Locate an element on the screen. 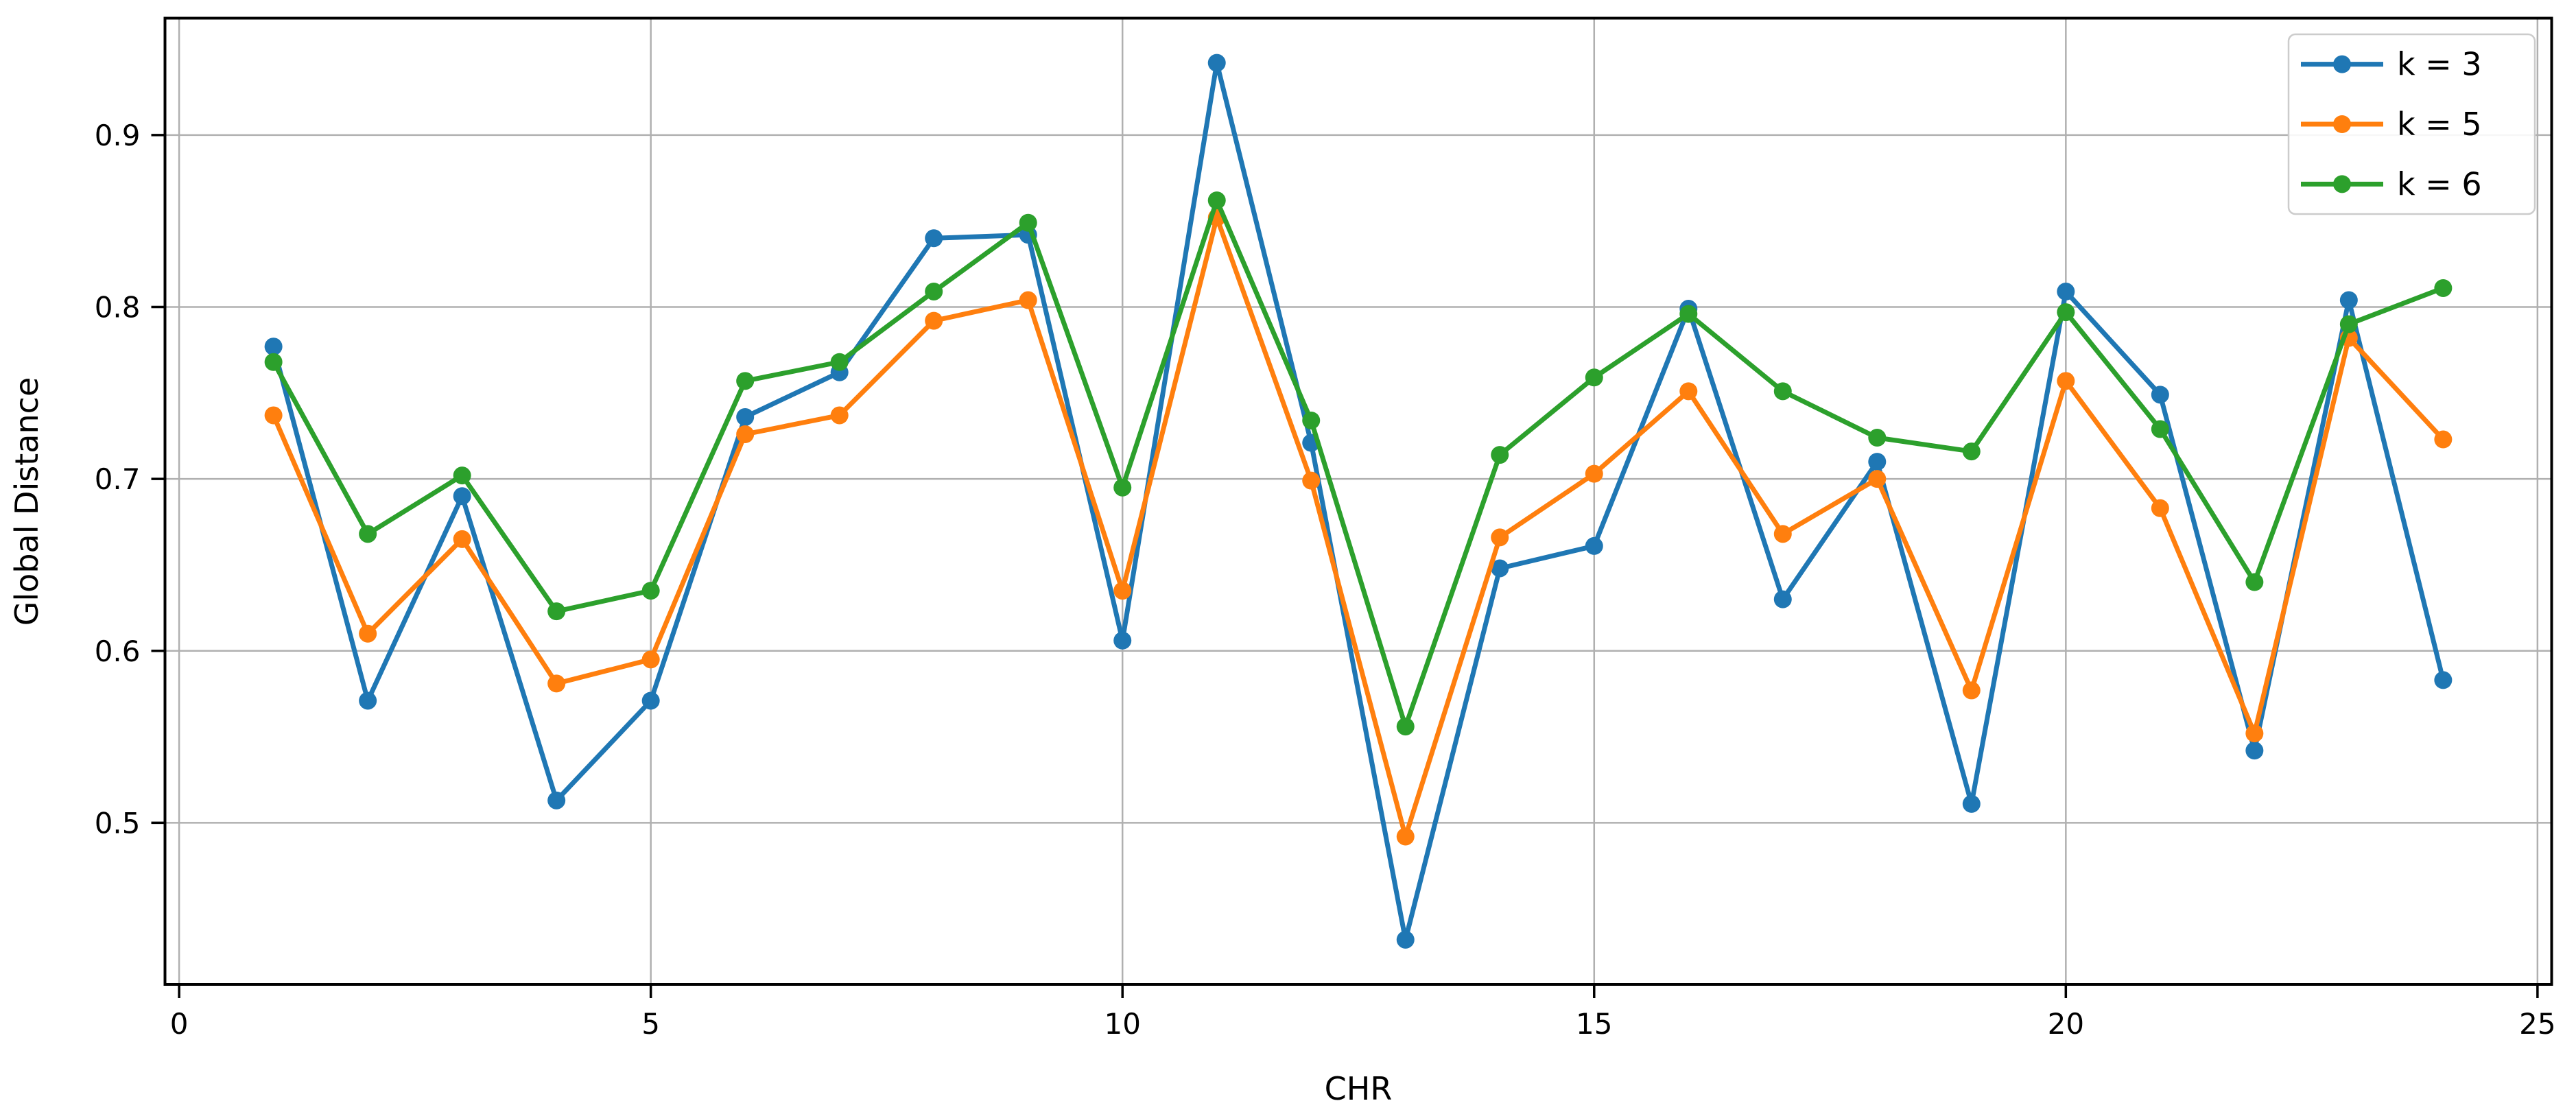  legend-label: k = 6 is located at coordinates (2439, 183).